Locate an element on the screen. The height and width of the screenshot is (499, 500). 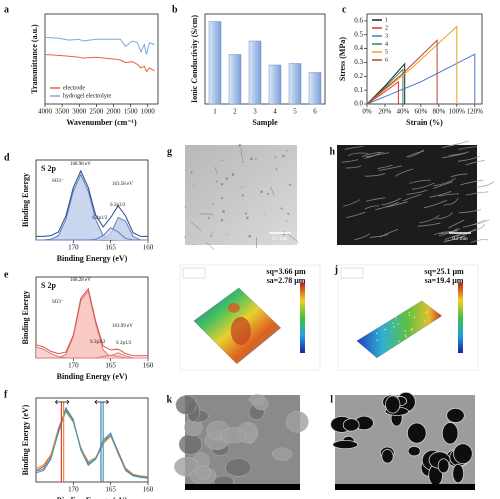
area is located at coordinates (92, 324).